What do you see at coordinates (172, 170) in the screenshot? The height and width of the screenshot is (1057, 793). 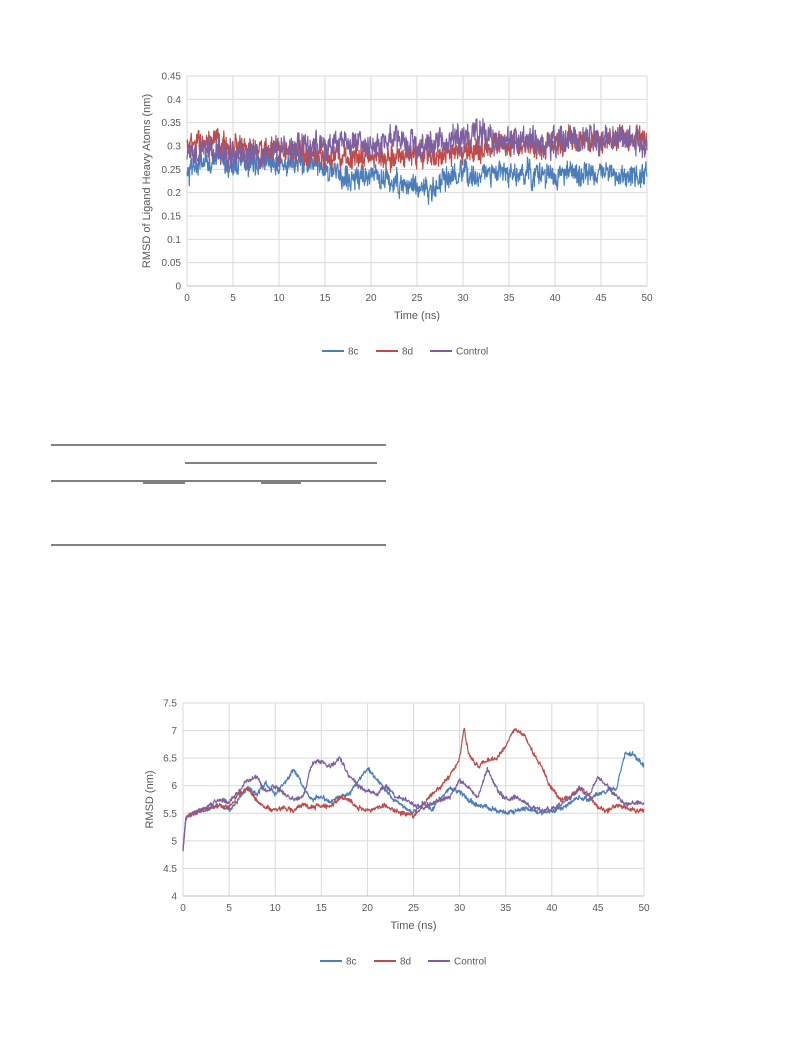 I see `y-tick-label: 0.25` at bounding box center [172, 170].